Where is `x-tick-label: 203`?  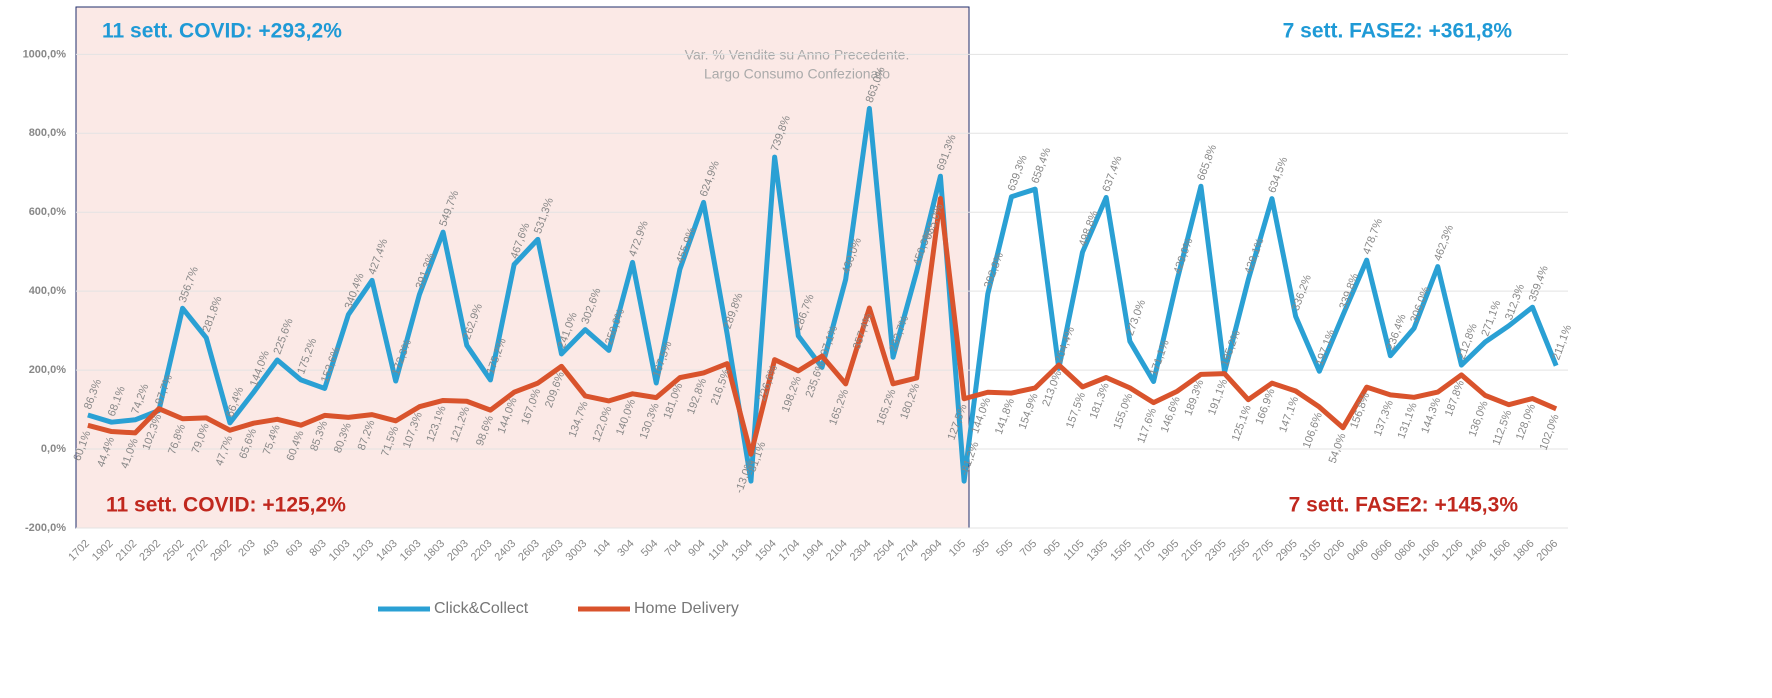 x-tick-label: 203 is located at coordinates (246, 548).